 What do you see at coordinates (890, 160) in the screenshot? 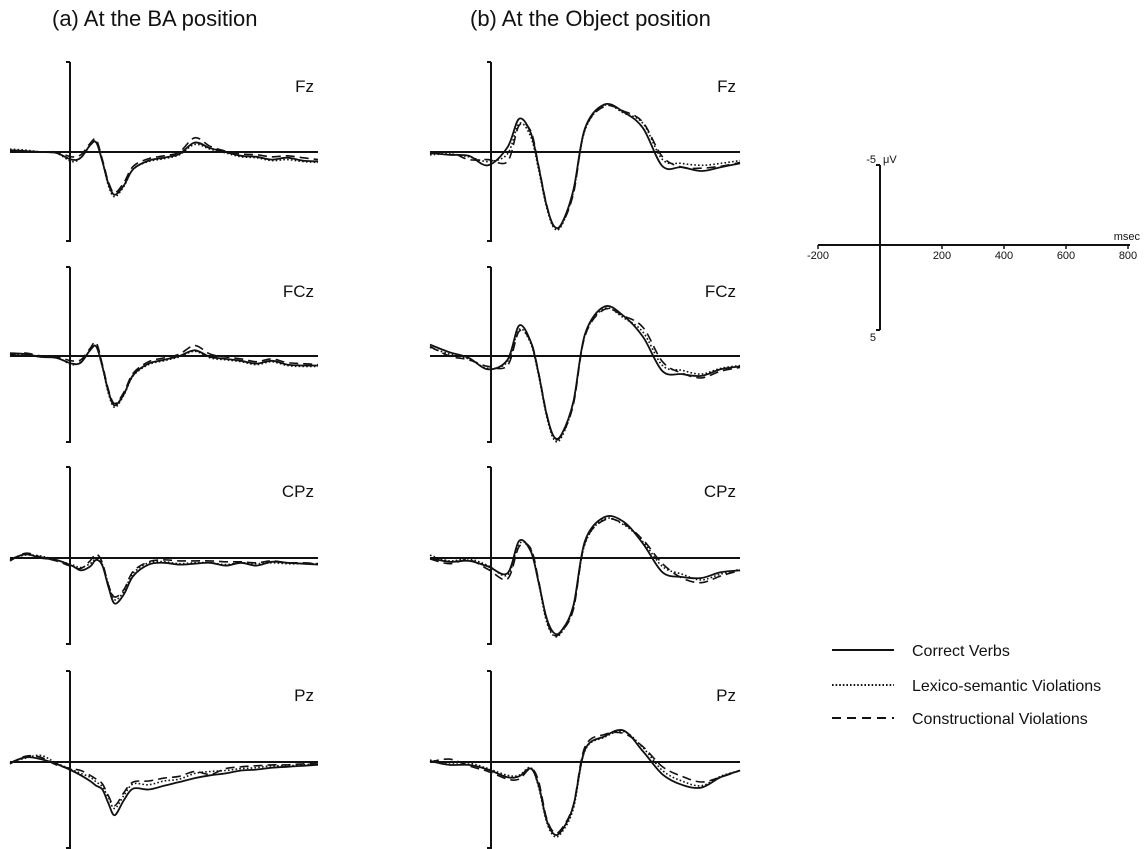
I see `scale-y-unit: μV` at bounding box center [890, 160].